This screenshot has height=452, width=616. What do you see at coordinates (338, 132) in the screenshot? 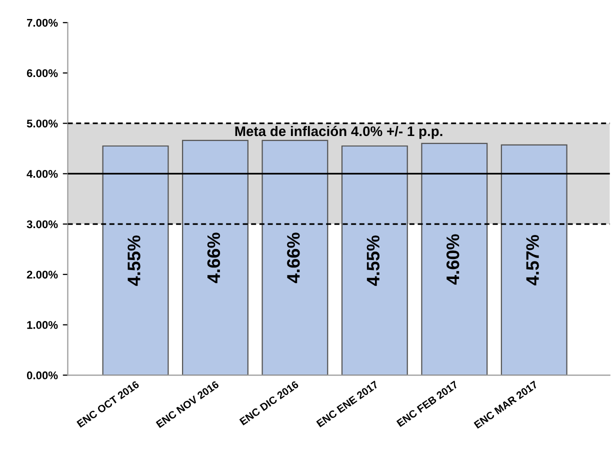
I see `band-label: Meta de inflación 4.0% +/- 1 p.p.` at bounding box center [338, 132].